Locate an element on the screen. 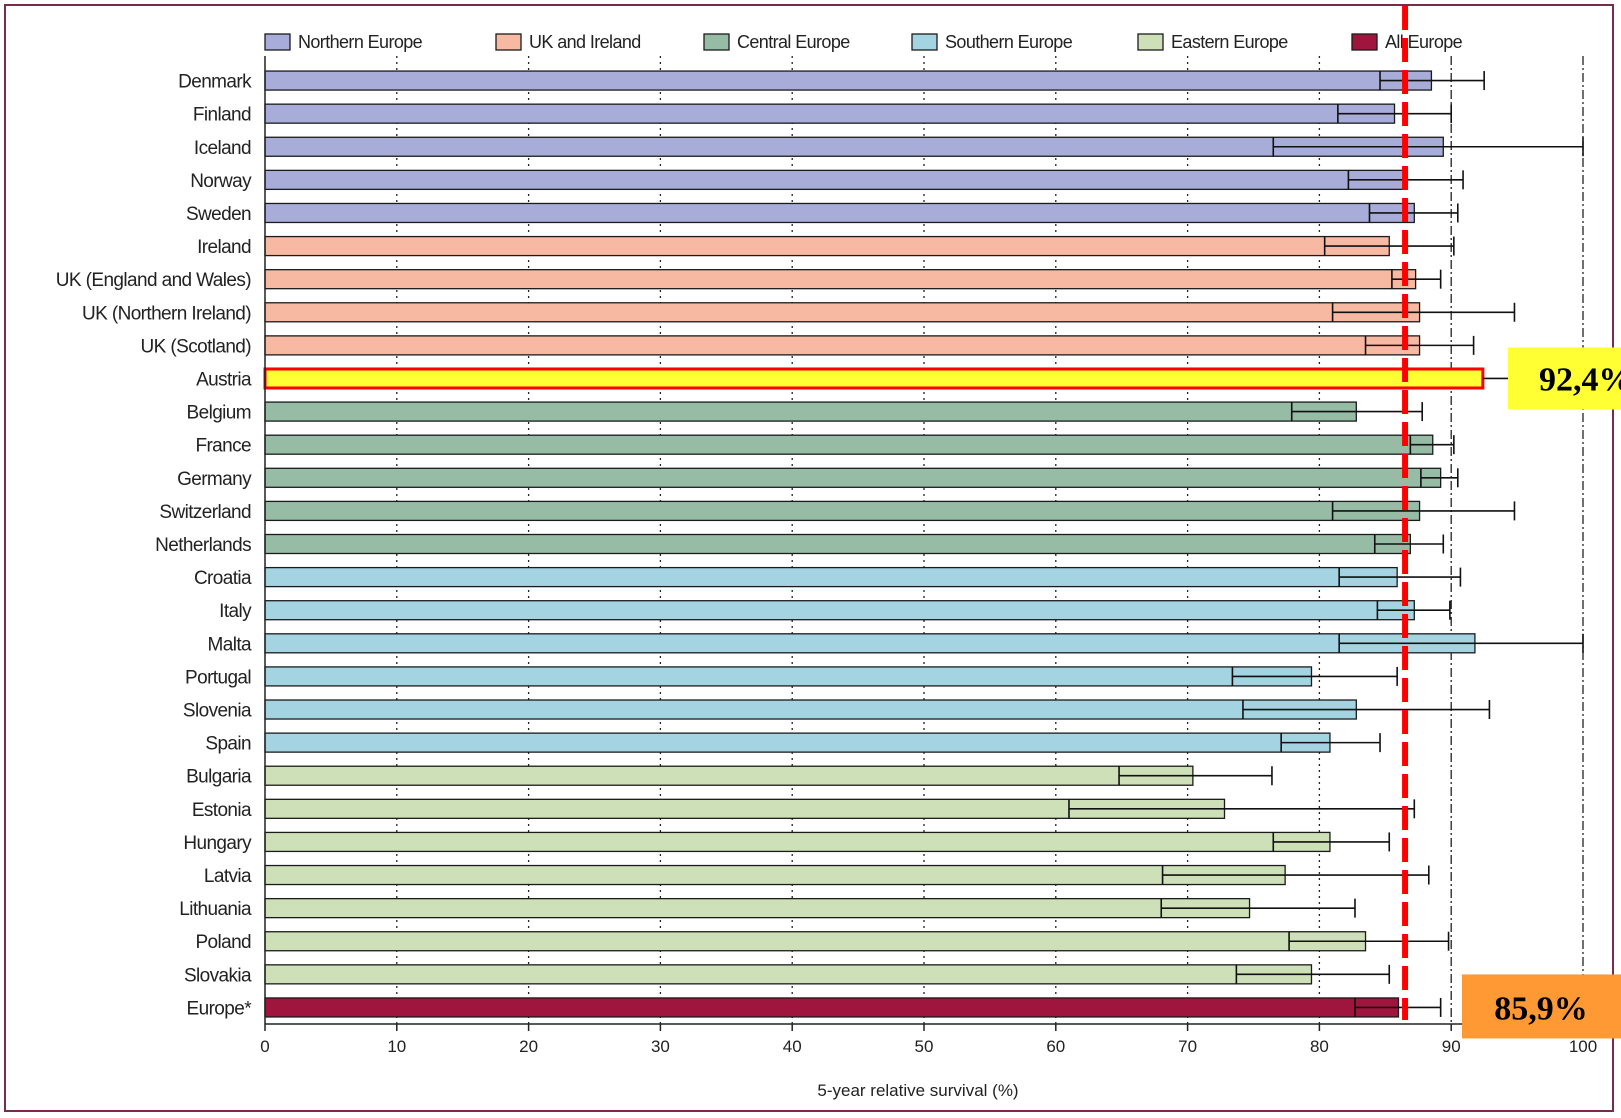 Image resolution: width=1621 pixels, height=1118 pixels. legend-label-uk-and-ireland: UK and Ireland is located at coordinates (585, 42).